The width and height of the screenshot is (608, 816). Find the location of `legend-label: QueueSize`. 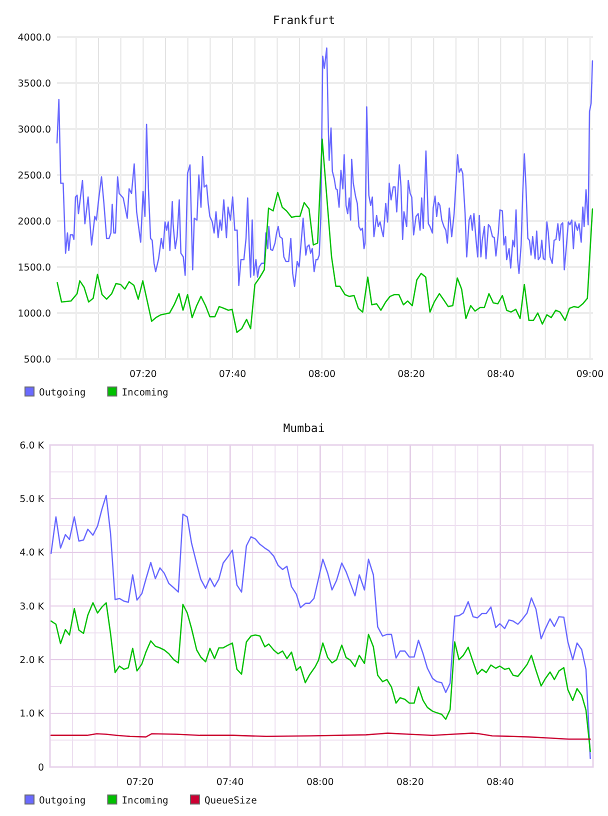

legend-label: QueueSize is located at coordinates (231, 801).